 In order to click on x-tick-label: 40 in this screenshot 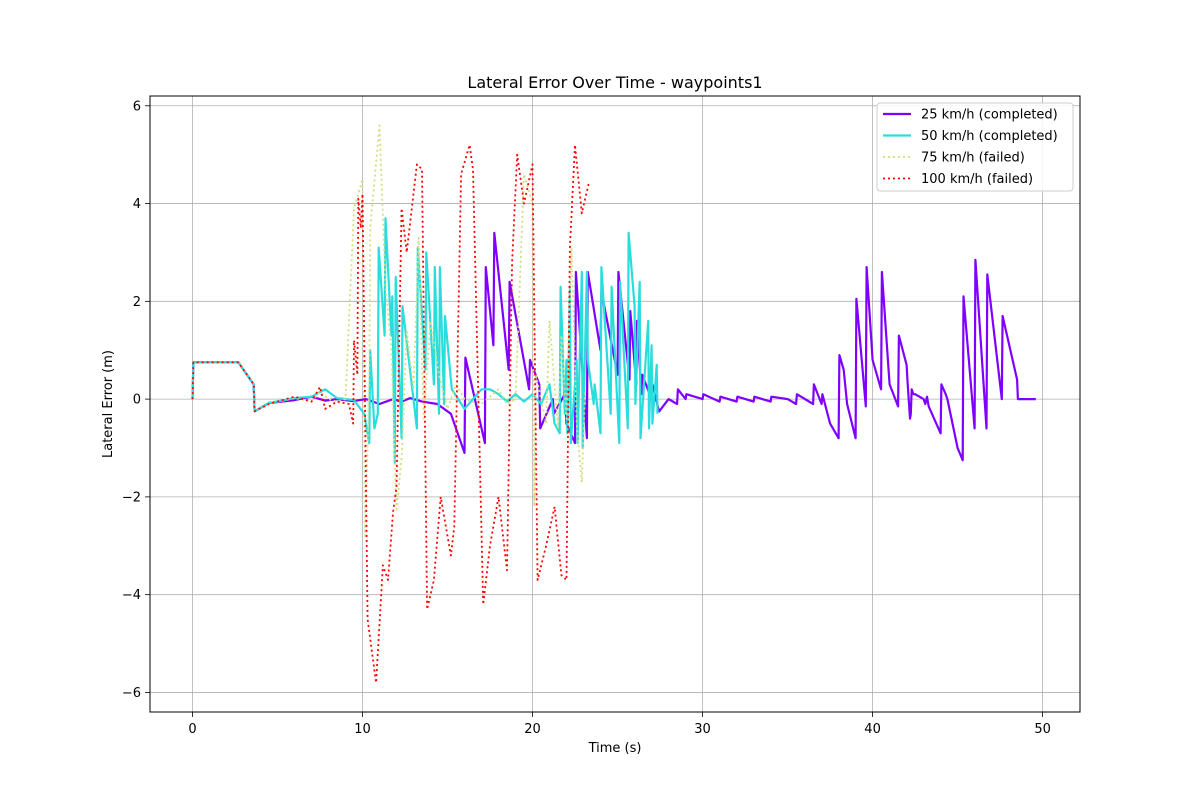, I will do `click(872, 729)`.